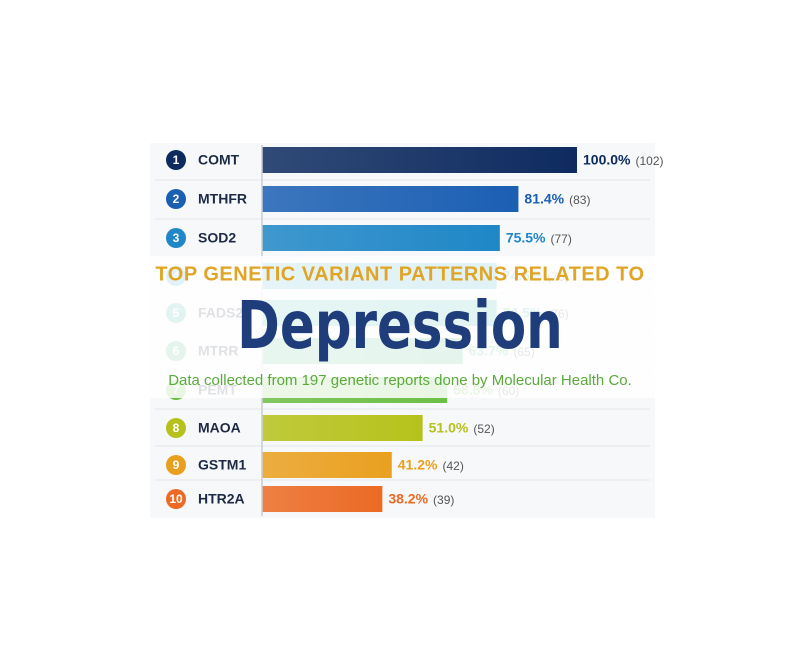  What do you see at coordinates (526, 238) in the screenshot?
I see `value-label: 75.5%` at bounding box center [526, 238].